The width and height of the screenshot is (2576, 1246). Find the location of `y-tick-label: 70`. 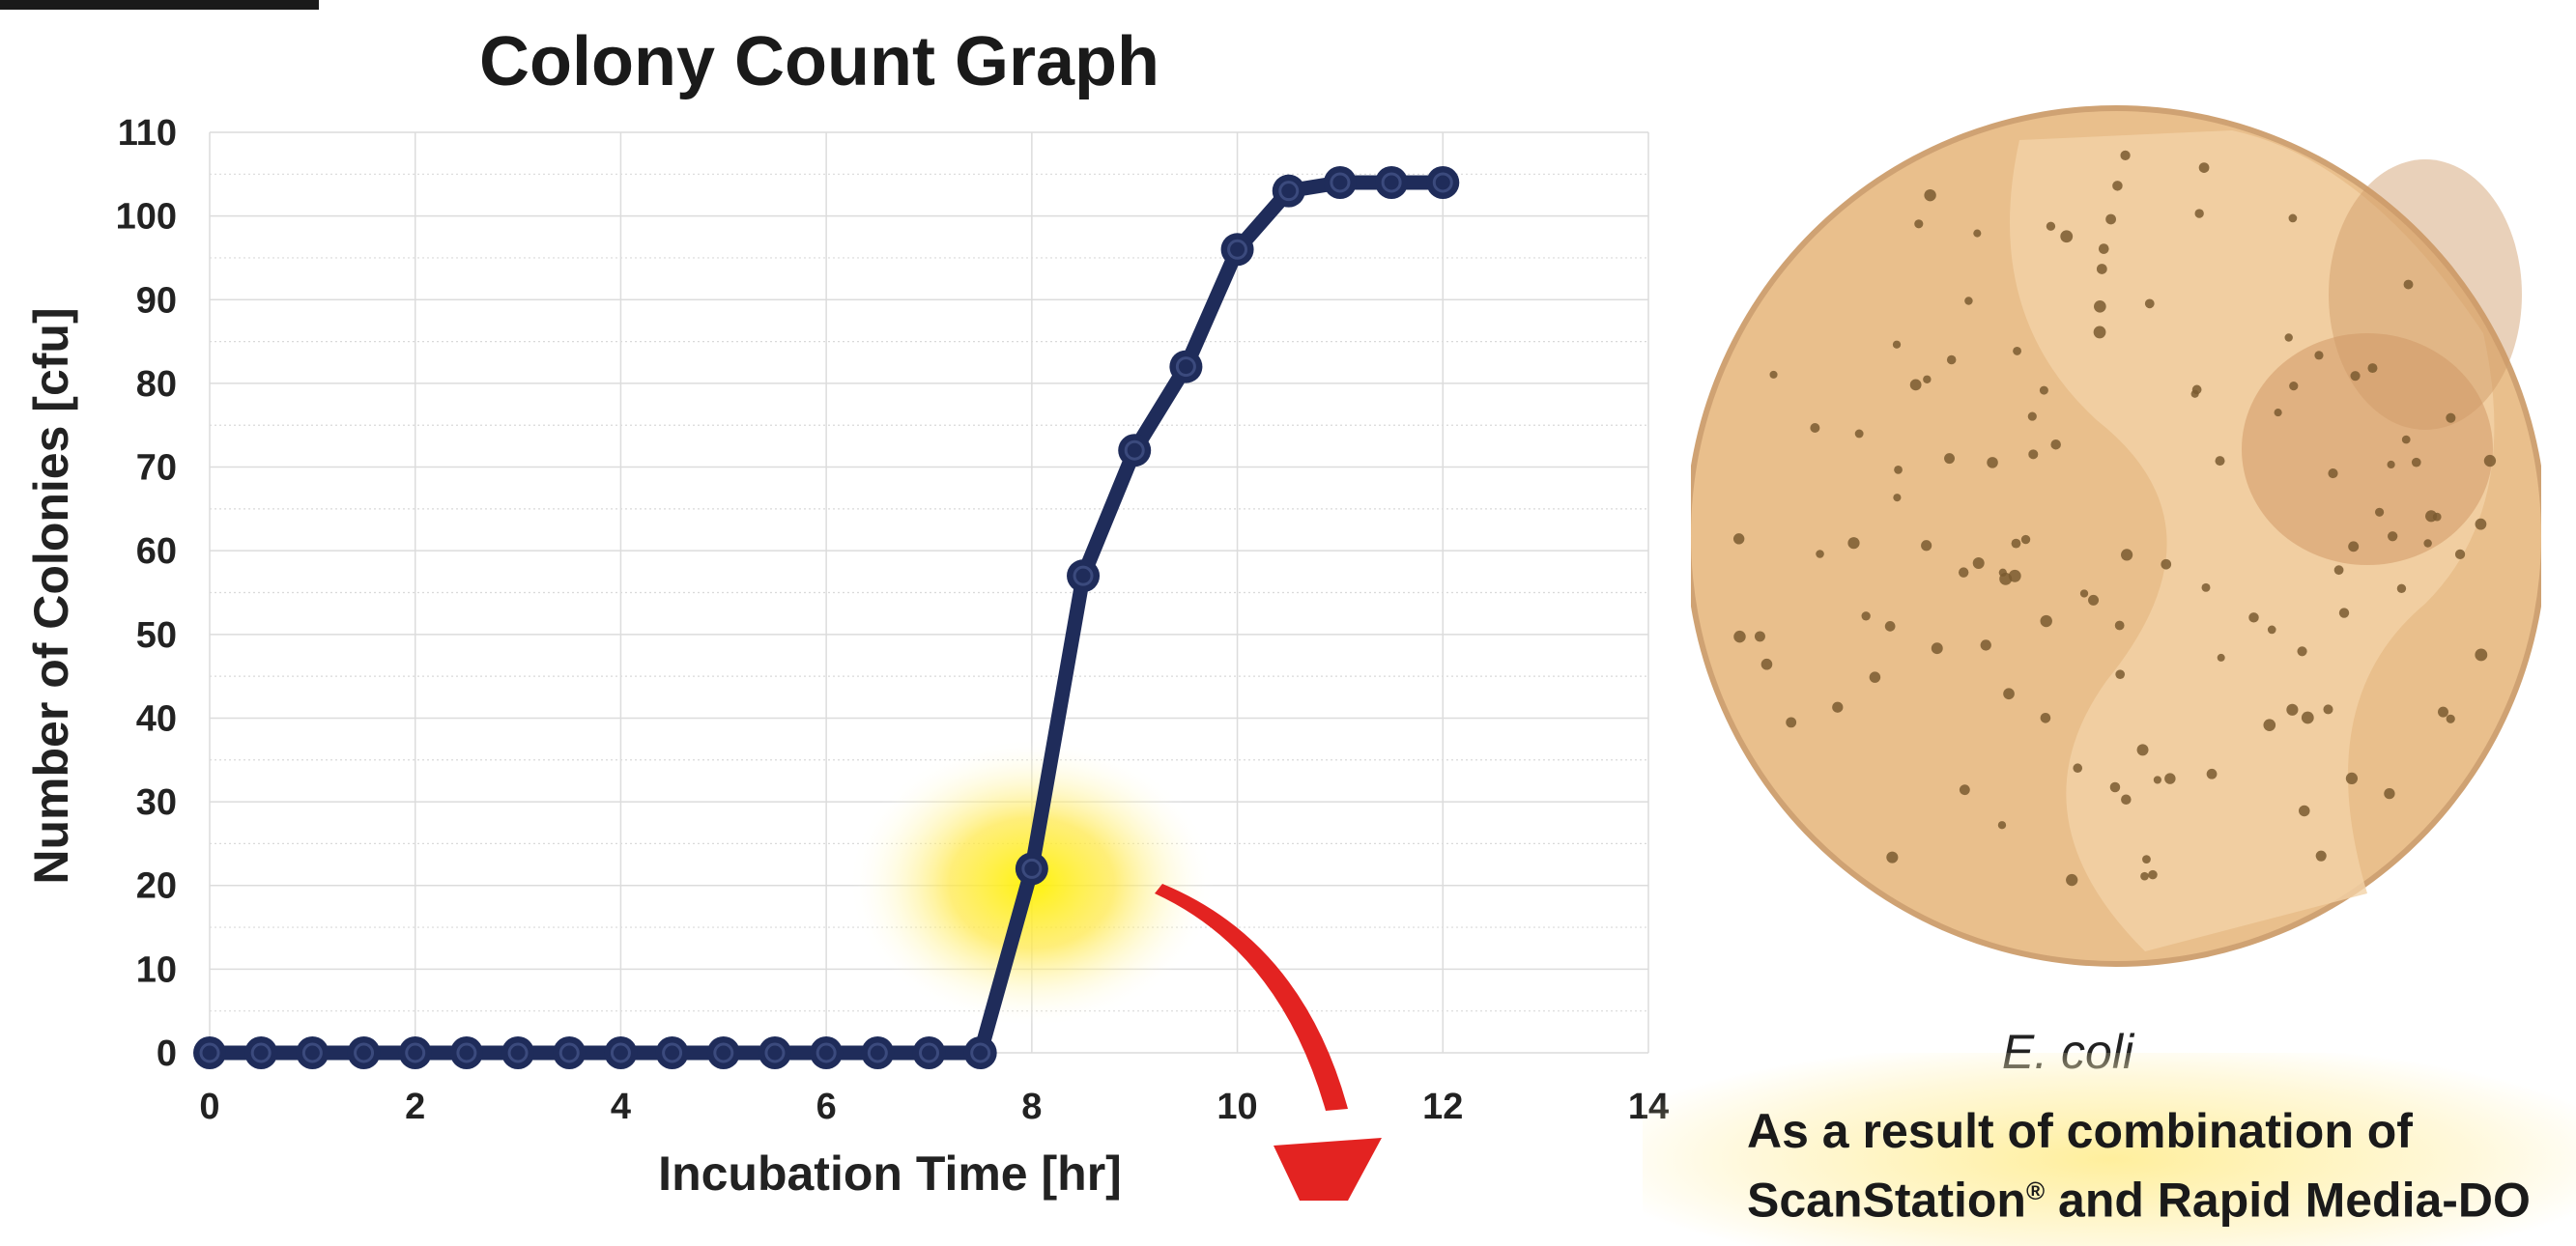

y-tick-label: 70 is located at coordinates (157, 468).